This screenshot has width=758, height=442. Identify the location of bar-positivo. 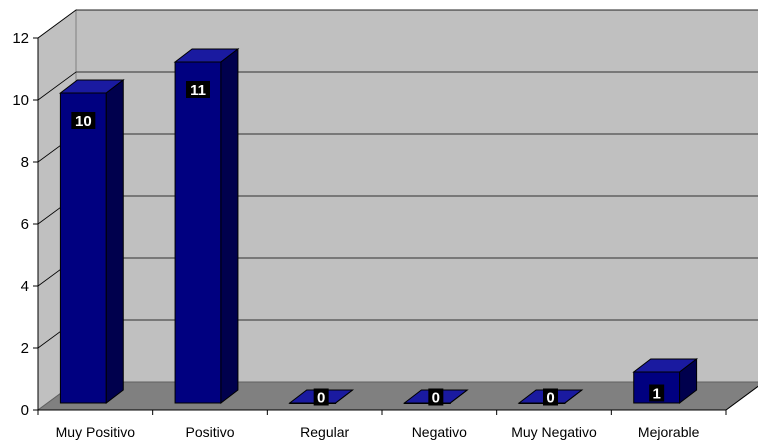
(206, 226).